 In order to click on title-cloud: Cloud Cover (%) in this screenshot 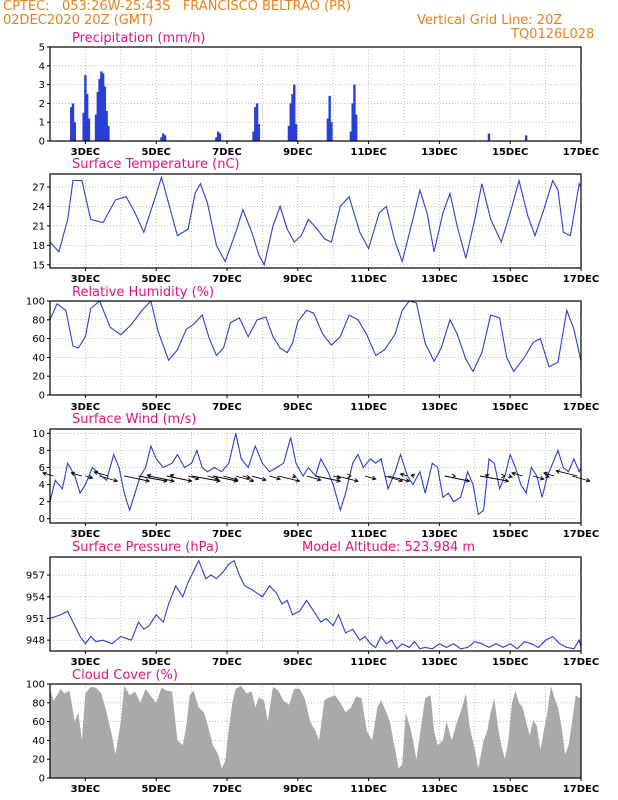, I will do `click(125, 675)`.